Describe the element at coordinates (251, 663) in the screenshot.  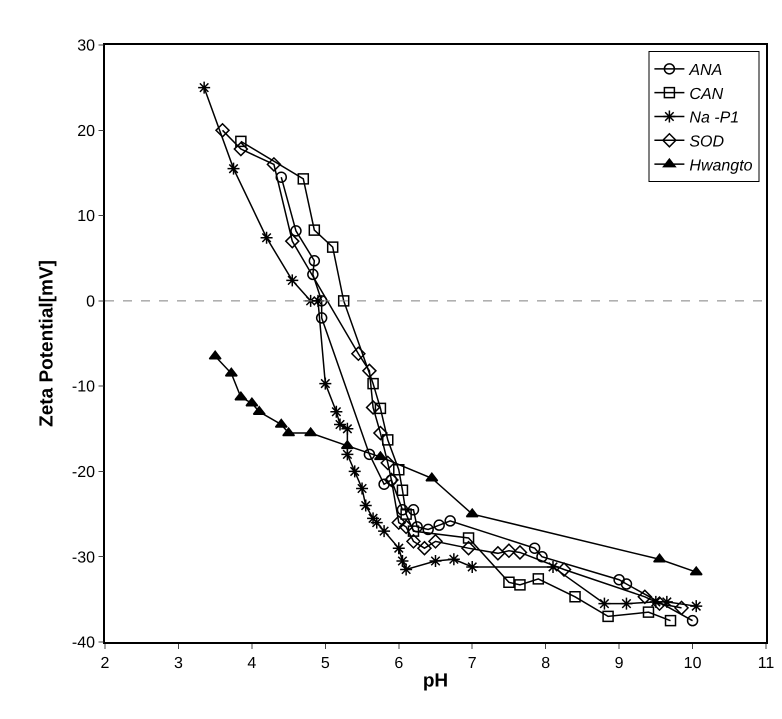
I see `x-tick-label: 4` at that location.